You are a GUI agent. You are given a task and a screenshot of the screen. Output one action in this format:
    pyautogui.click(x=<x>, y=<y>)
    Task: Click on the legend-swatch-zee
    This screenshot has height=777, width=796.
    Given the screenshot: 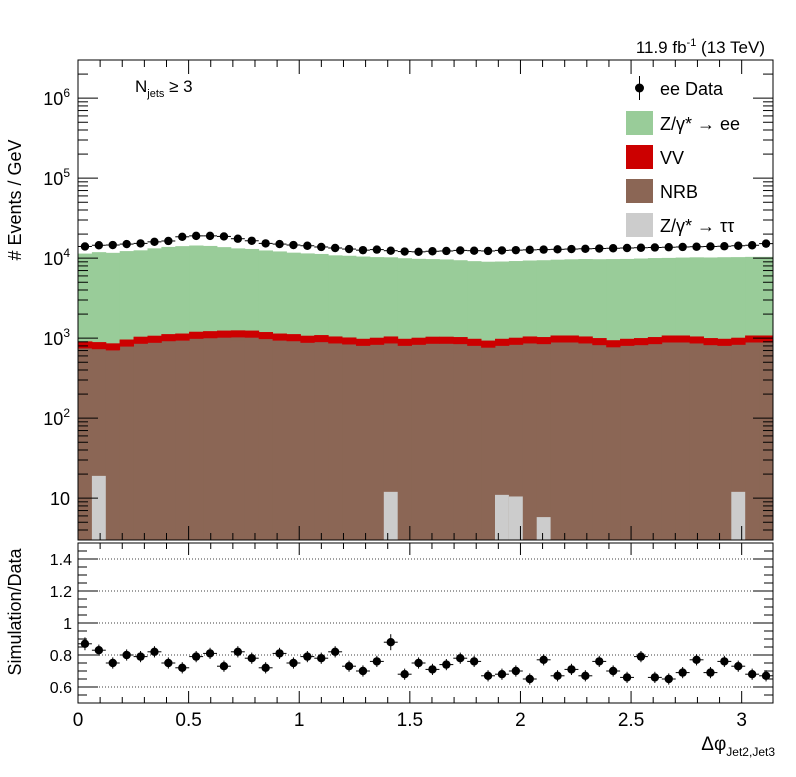 What is the action you would take?
    pyautogui.click(x=639, y=123)
    